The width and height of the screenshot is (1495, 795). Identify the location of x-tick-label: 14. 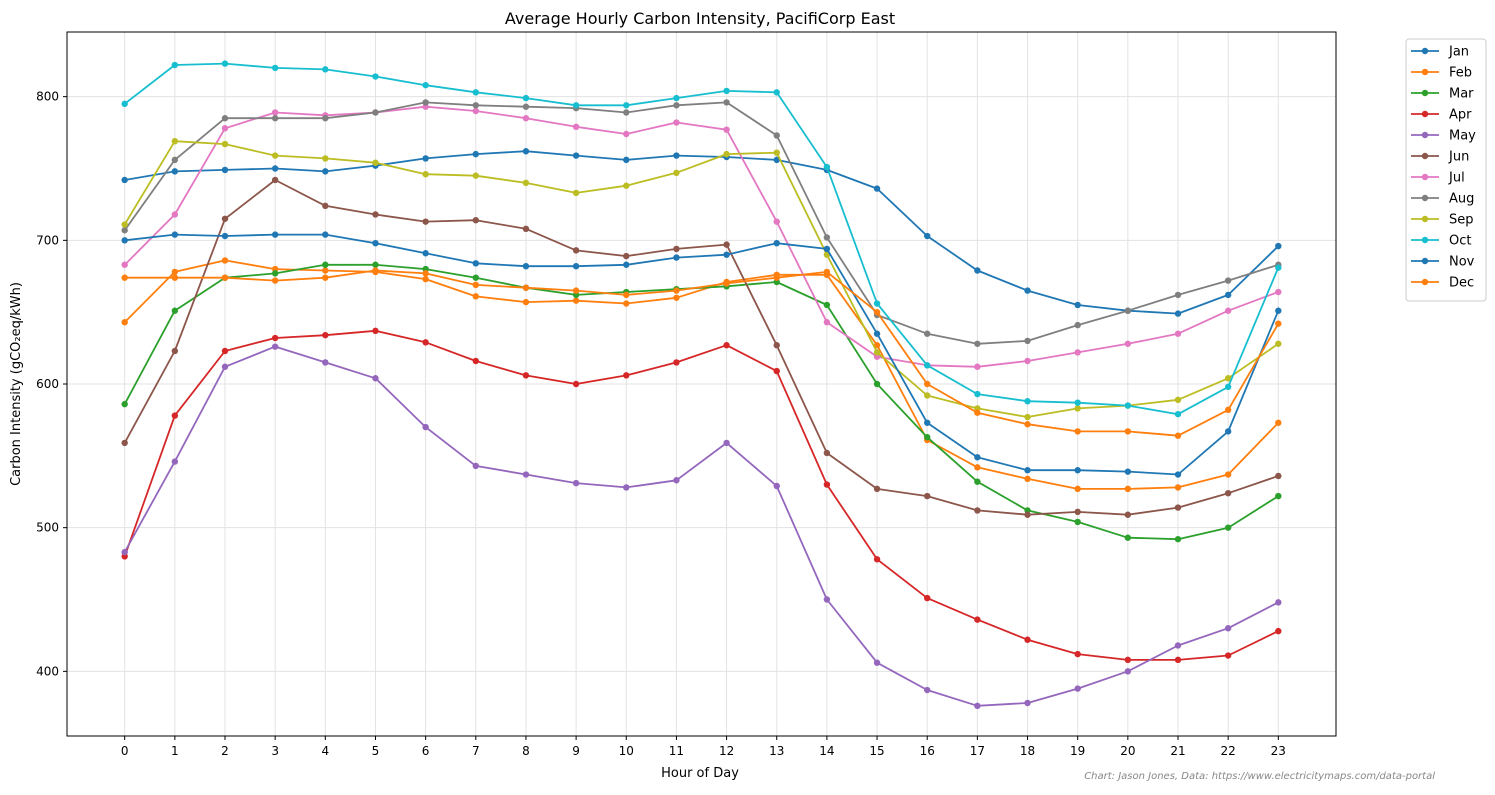
(826, 751).